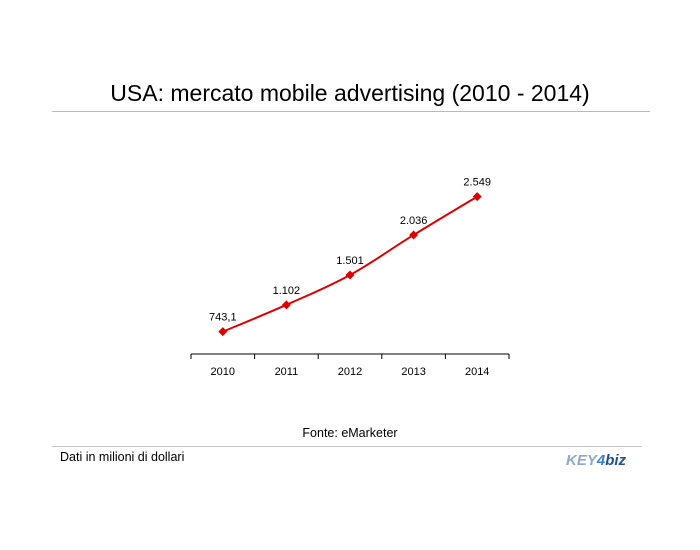 The width and height of the screenshot is (700, 550). Describe the element at coordinates (287, 291) in the screenshot. I see `data-label-2011: 1.102` at that location.